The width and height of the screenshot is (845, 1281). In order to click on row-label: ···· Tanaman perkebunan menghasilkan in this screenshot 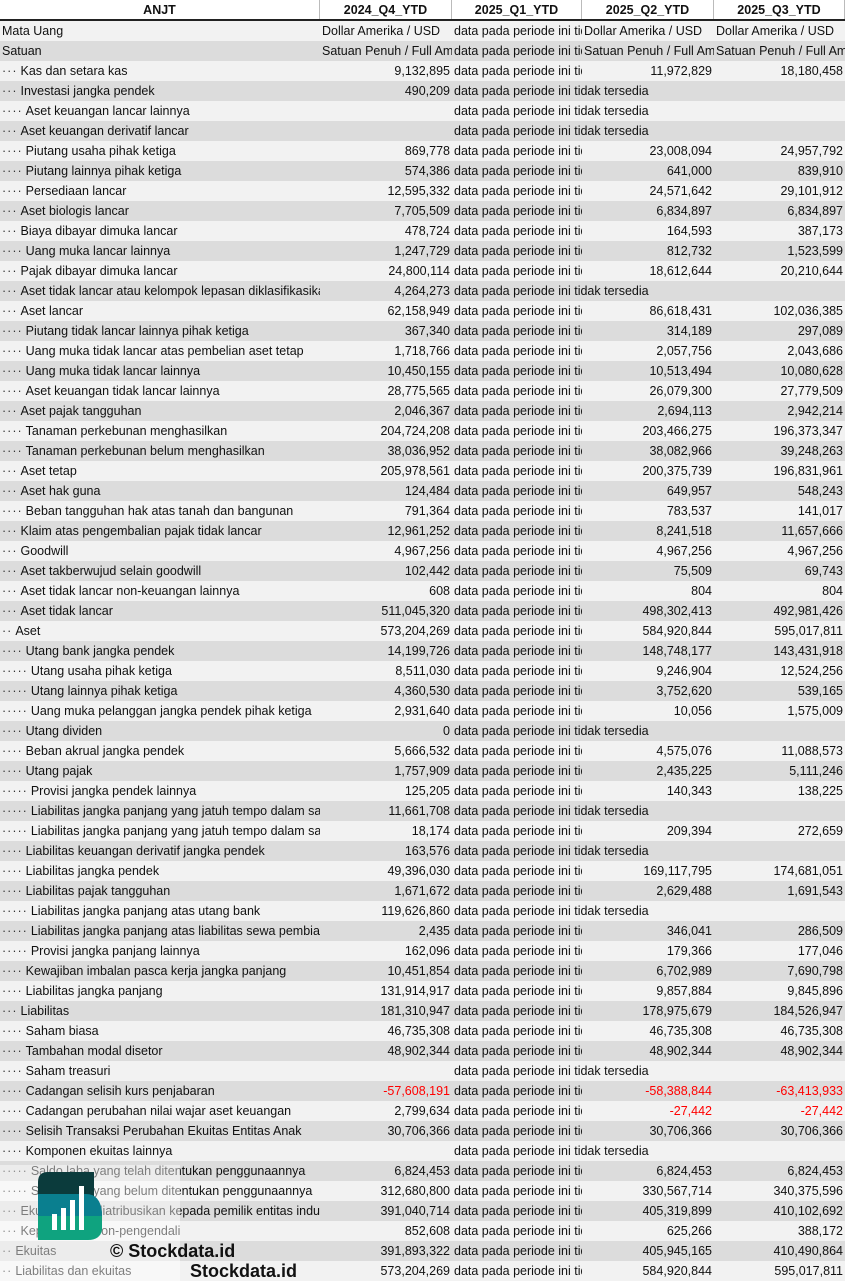, I will do `click(160, 431)`.